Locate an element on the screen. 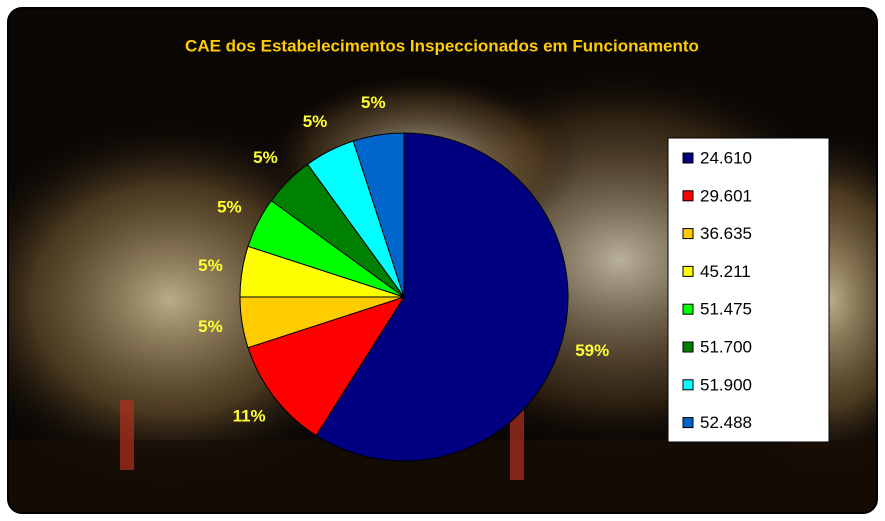 This screenshot has width=885, height=521. legend-label: 52.488 is located at coordinates (726, 422).